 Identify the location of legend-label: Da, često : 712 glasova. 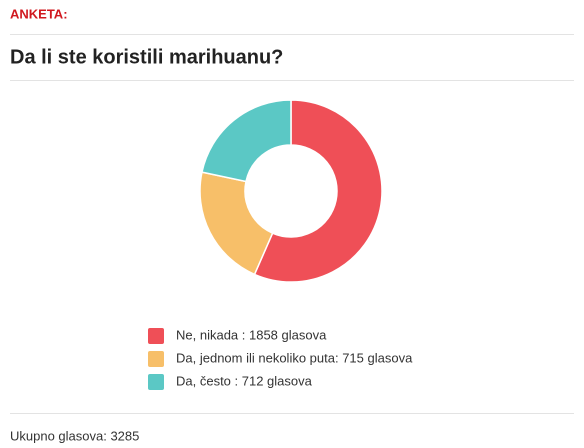
(244, 380).